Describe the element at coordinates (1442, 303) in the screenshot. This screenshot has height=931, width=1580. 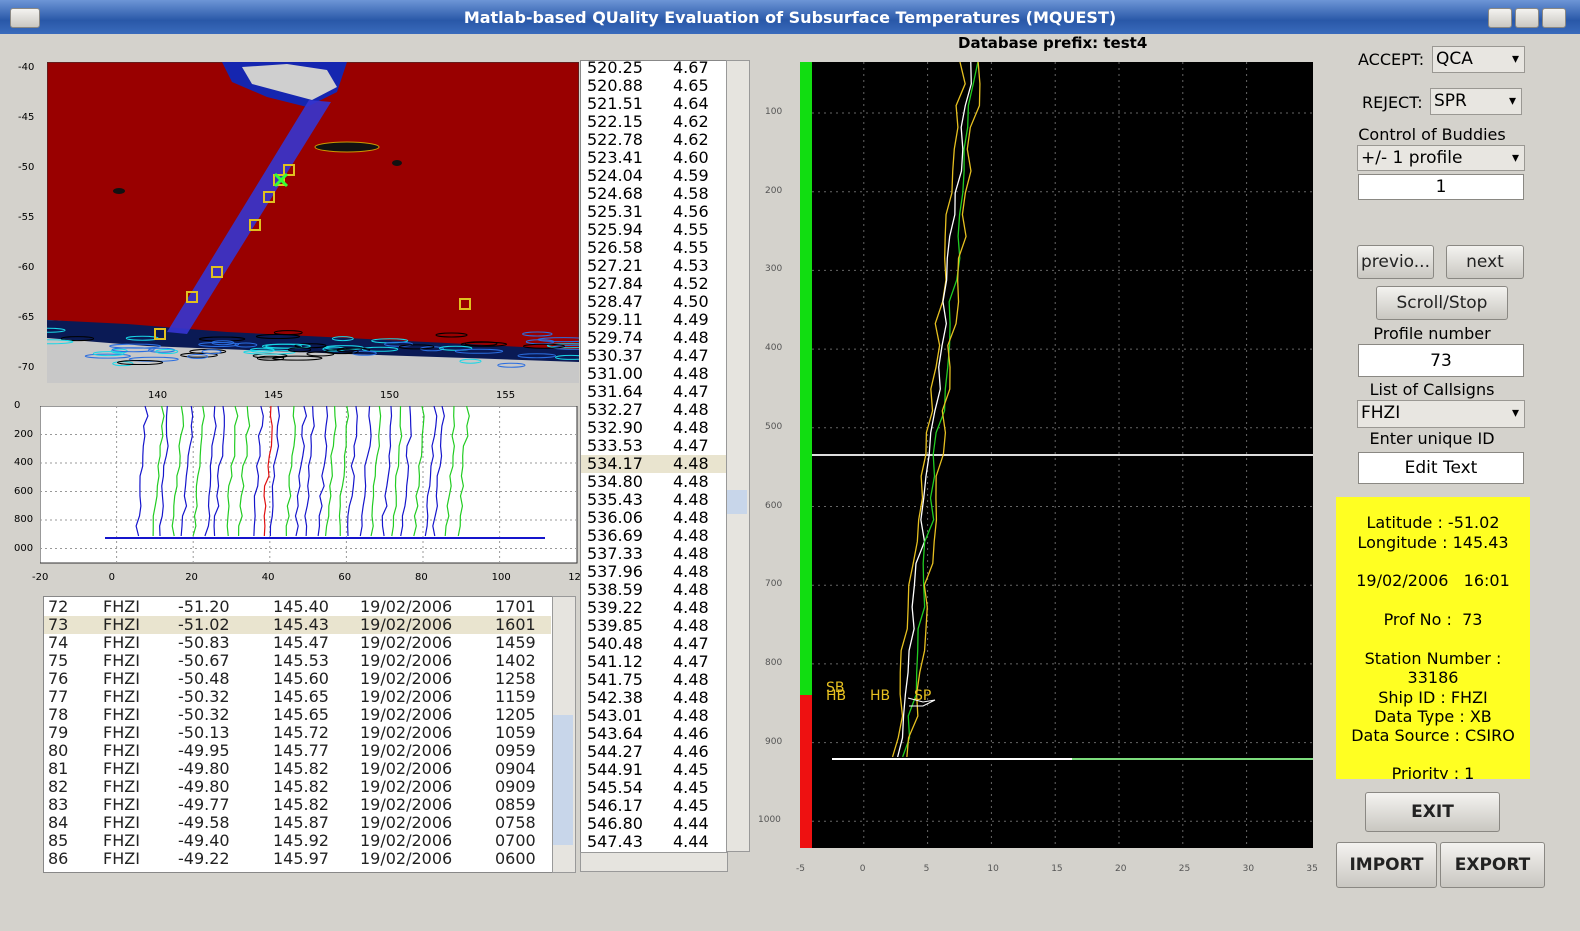
I see `scroll-button: Scroll/Stop` at that location.